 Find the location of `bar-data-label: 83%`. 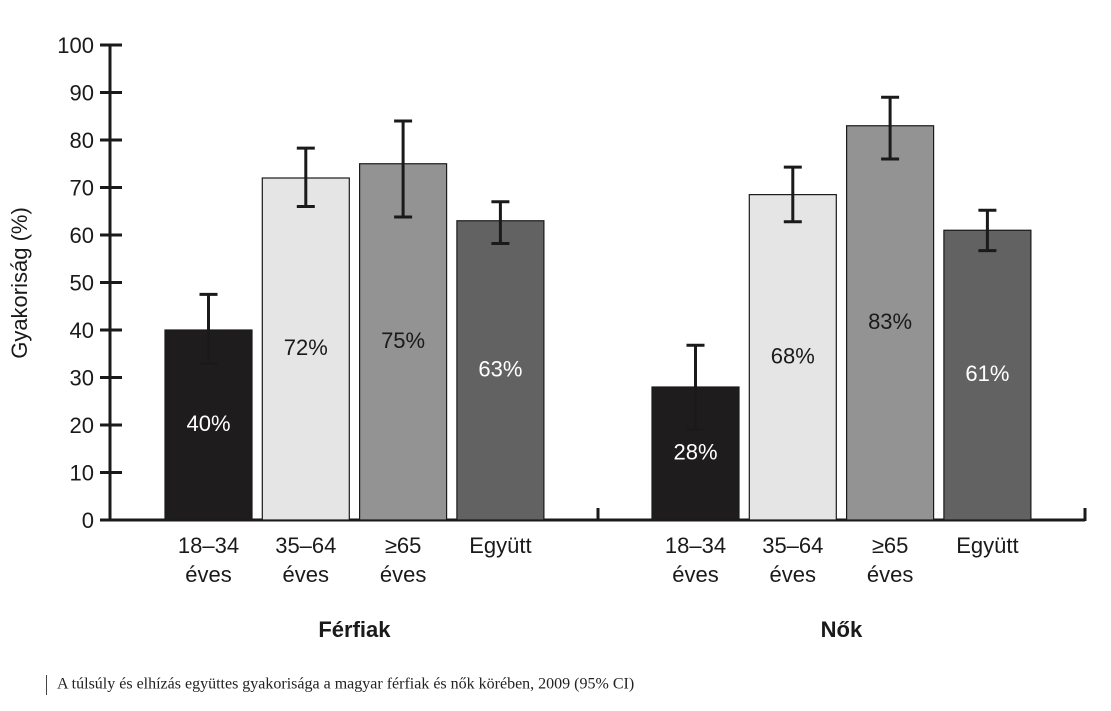

bar-data-label: 83% is located at coordinates (890, 321).